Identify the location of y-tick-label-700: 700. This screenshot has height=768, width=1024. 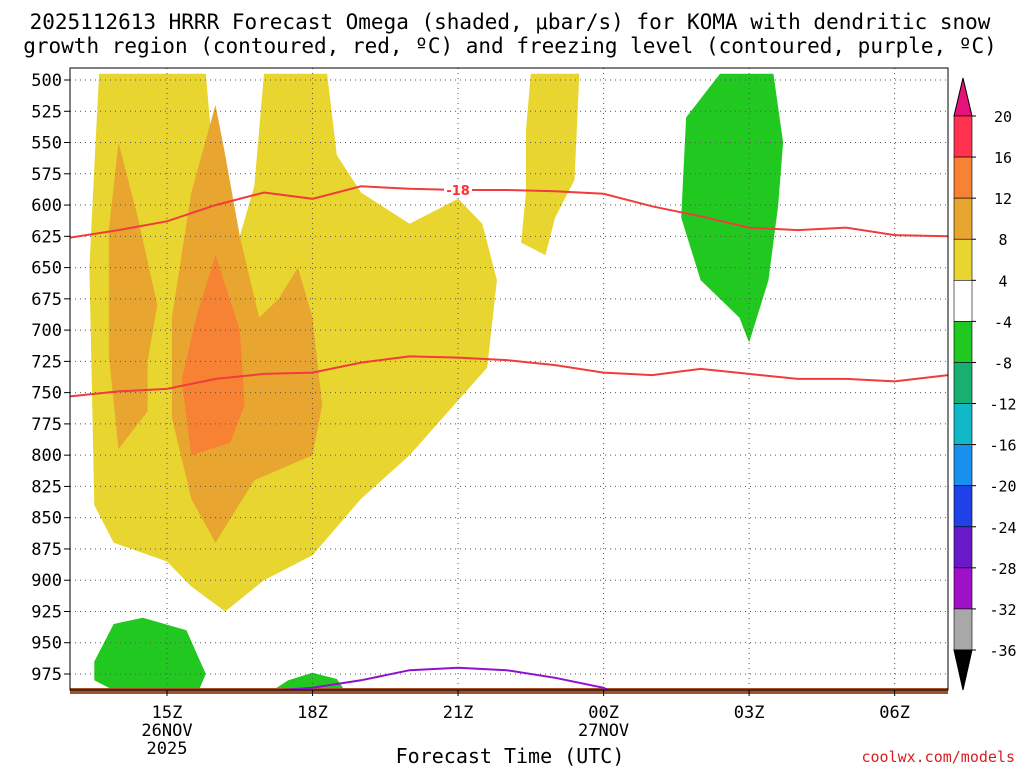
(46, 331).